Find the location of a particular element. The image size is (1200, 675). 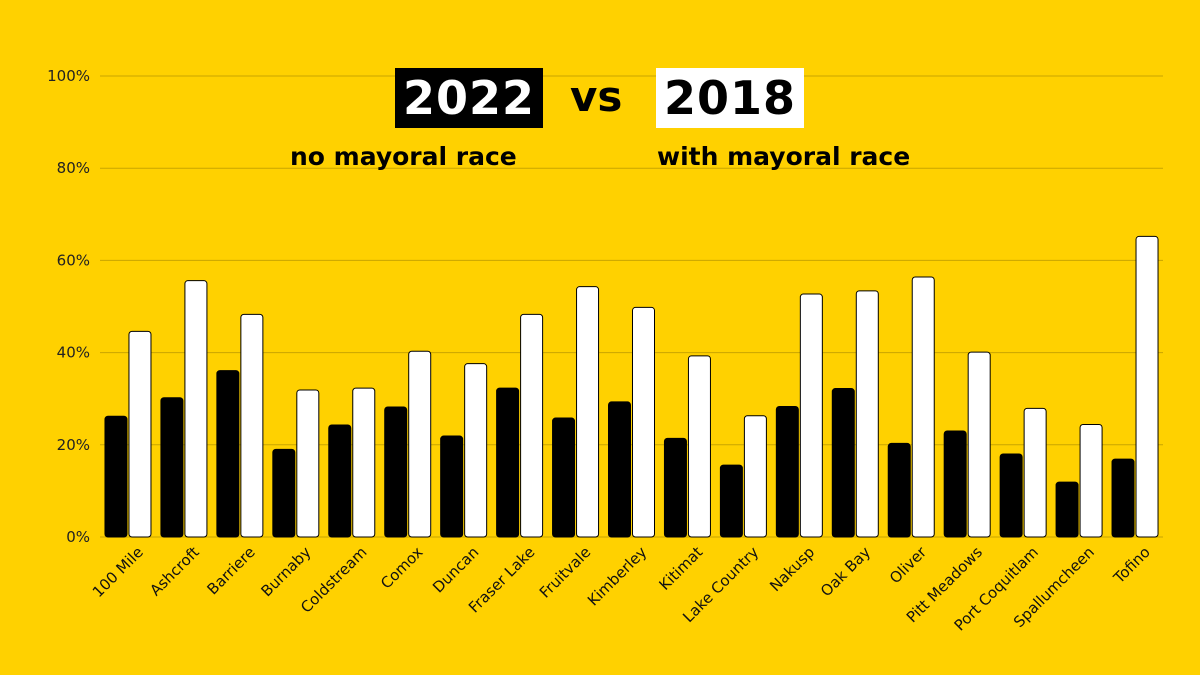

y-tick-label: 0% is located at coordinates (78, 537).